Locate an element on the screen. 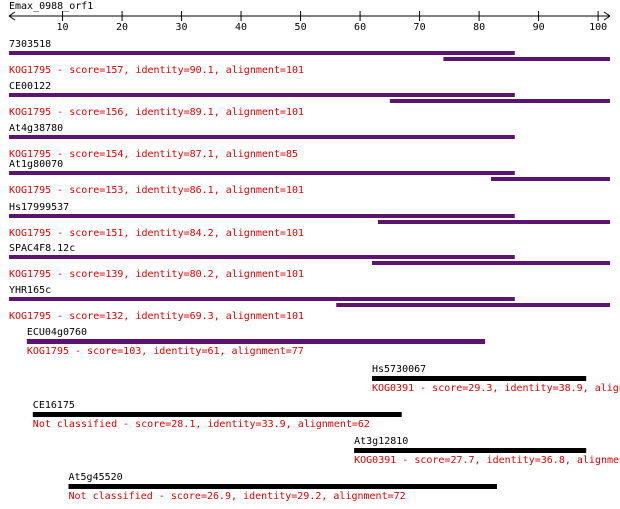 This screenshot has width=620, height=509. tick-label: 30 is located at coordinates (182, 27).